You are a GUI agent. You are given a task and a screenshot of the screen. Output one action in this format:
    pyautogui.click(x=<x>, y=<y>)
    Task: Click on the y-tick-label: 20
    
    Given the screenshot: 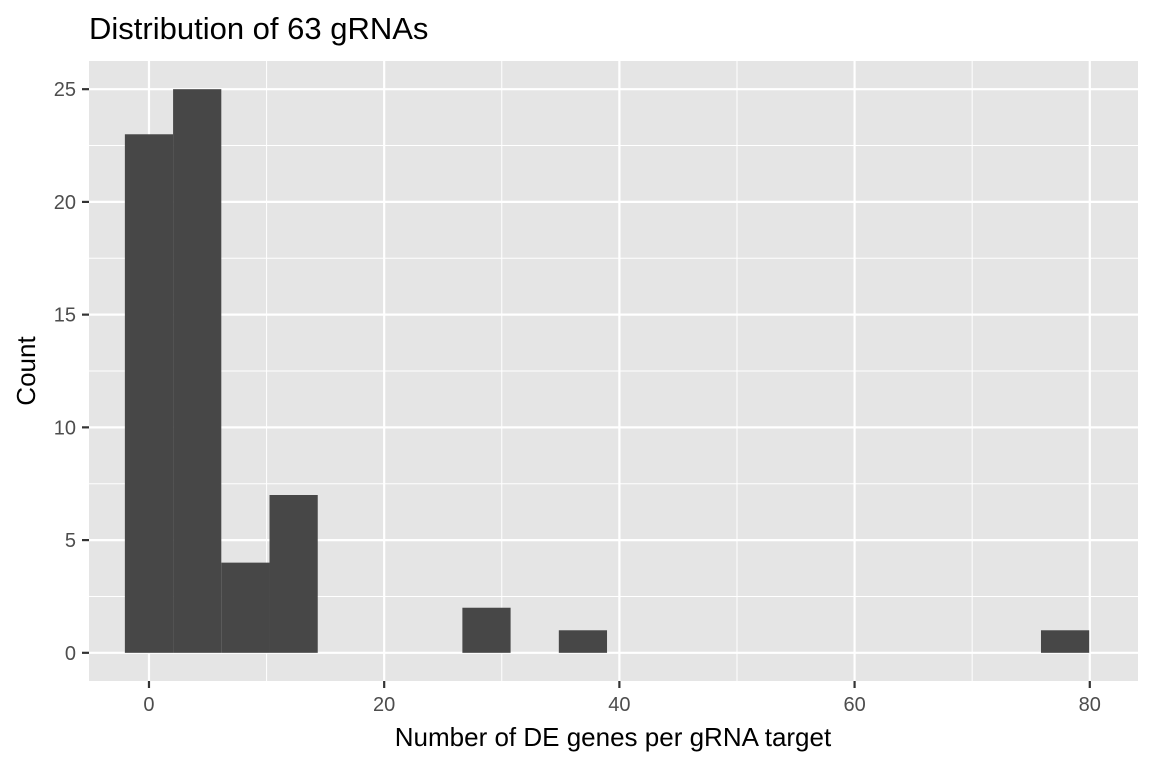 What is the action you would take?
    pyautogui.click(x=65, y=203)
    